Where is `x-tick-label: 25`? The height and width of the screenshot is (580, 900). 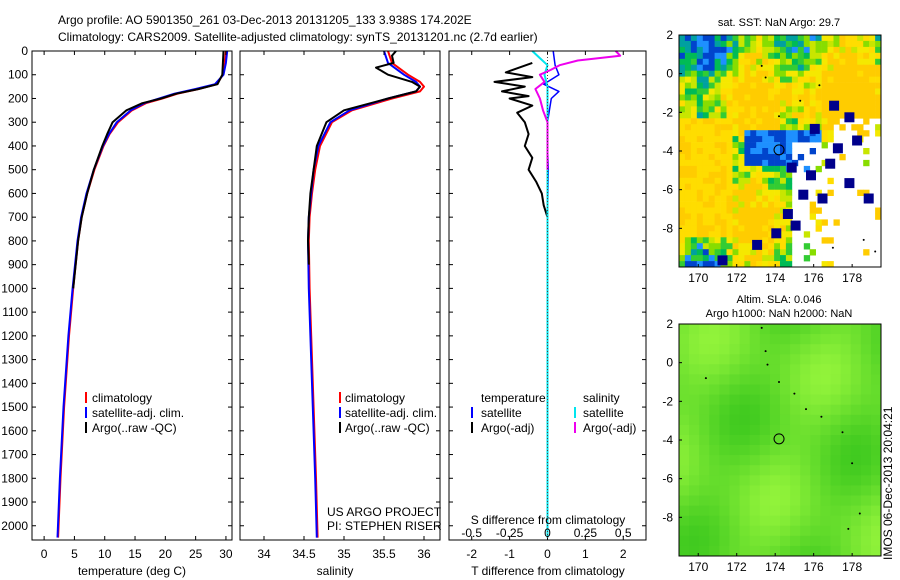
x-tick-label: 25 is located at coordinates (196, 554).